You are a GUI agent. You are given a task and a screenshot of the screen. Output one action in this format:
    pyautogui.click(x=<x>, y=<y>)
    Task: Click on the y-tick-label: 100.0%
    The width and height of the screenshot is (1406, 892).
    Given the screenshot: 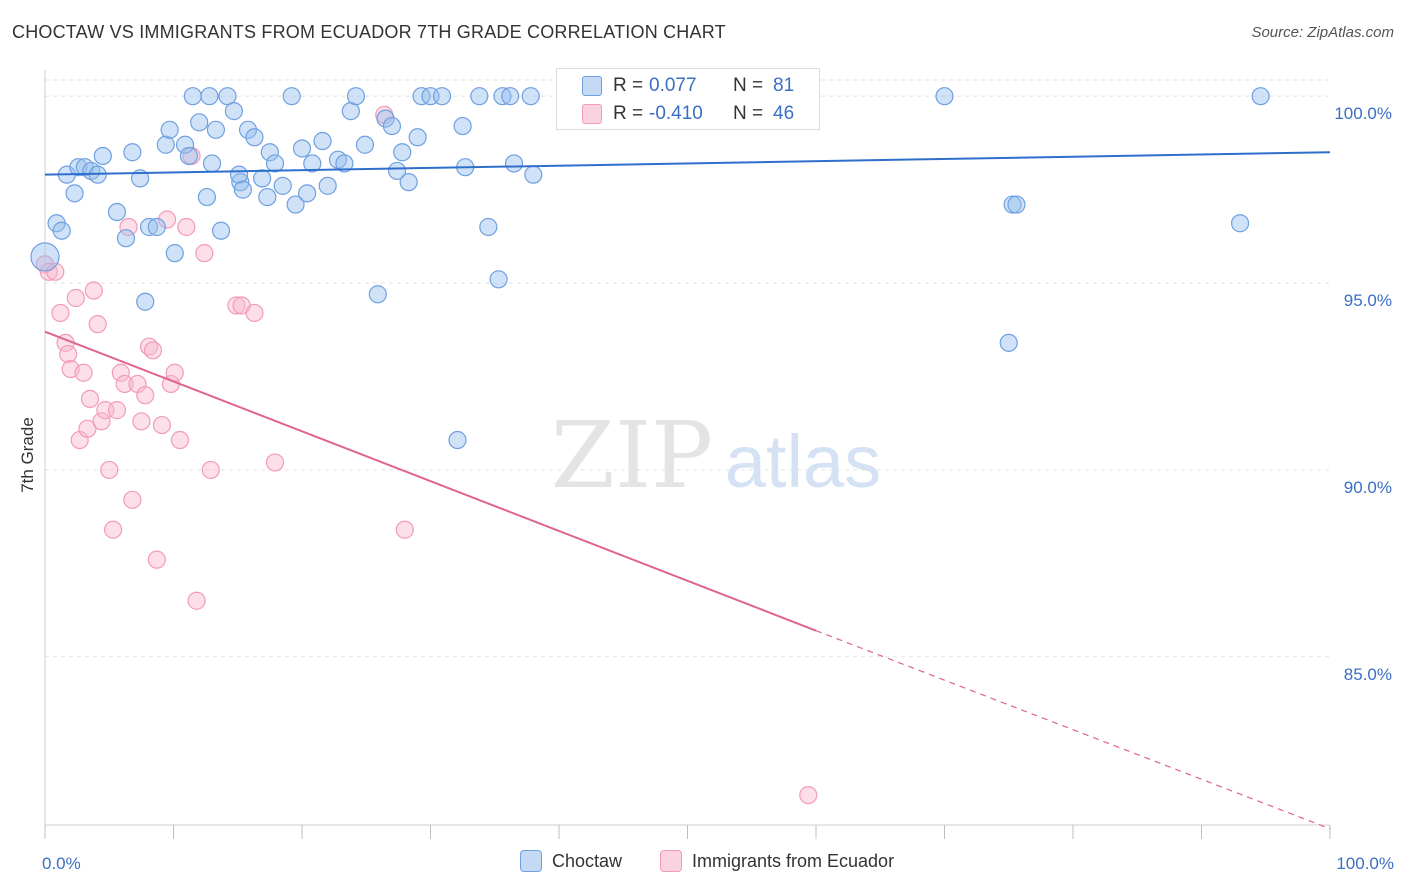 What is the action you would take?
    pyautogui.click(x=1363, y=113)
    